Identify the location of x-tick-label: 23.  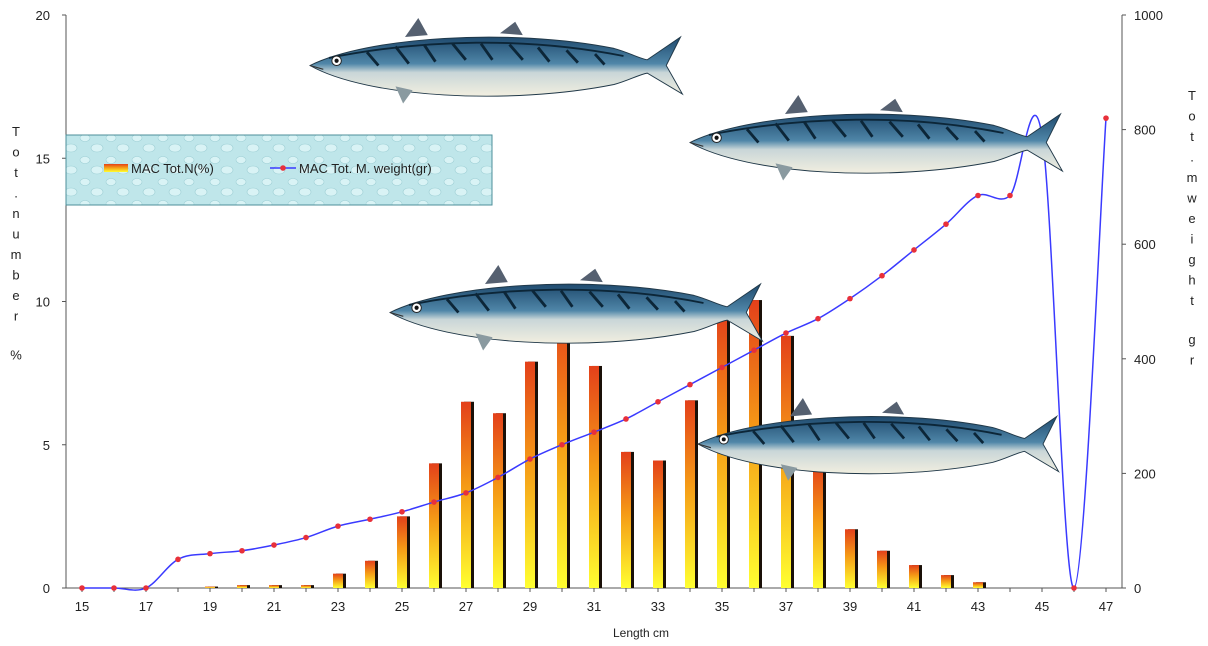
(338, 606).